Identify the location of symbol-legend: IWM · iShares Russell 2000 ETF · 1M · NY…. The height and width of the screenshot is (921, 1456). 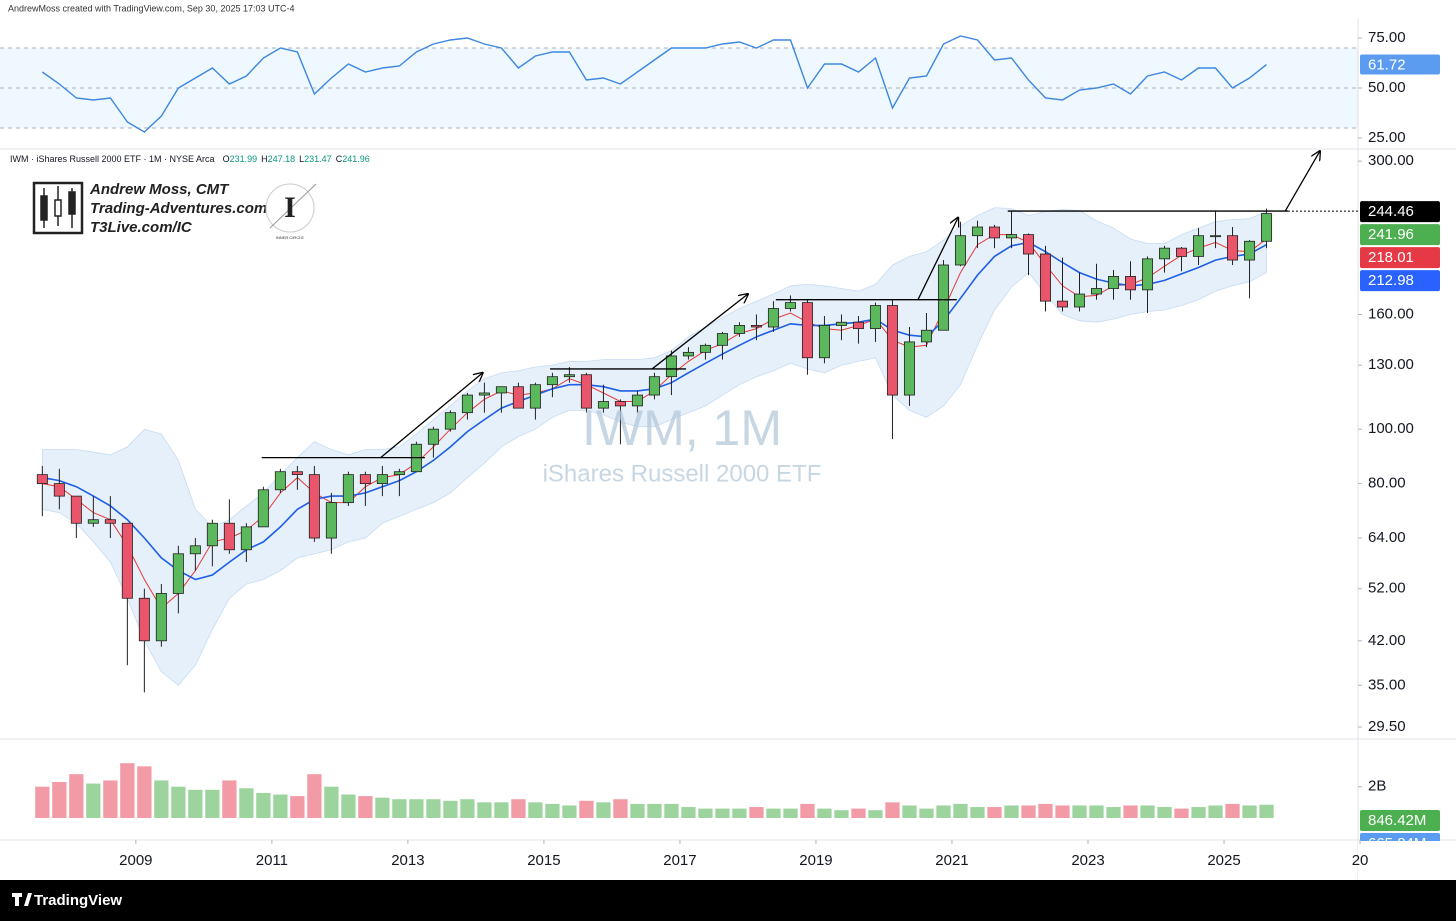
(190, 159).